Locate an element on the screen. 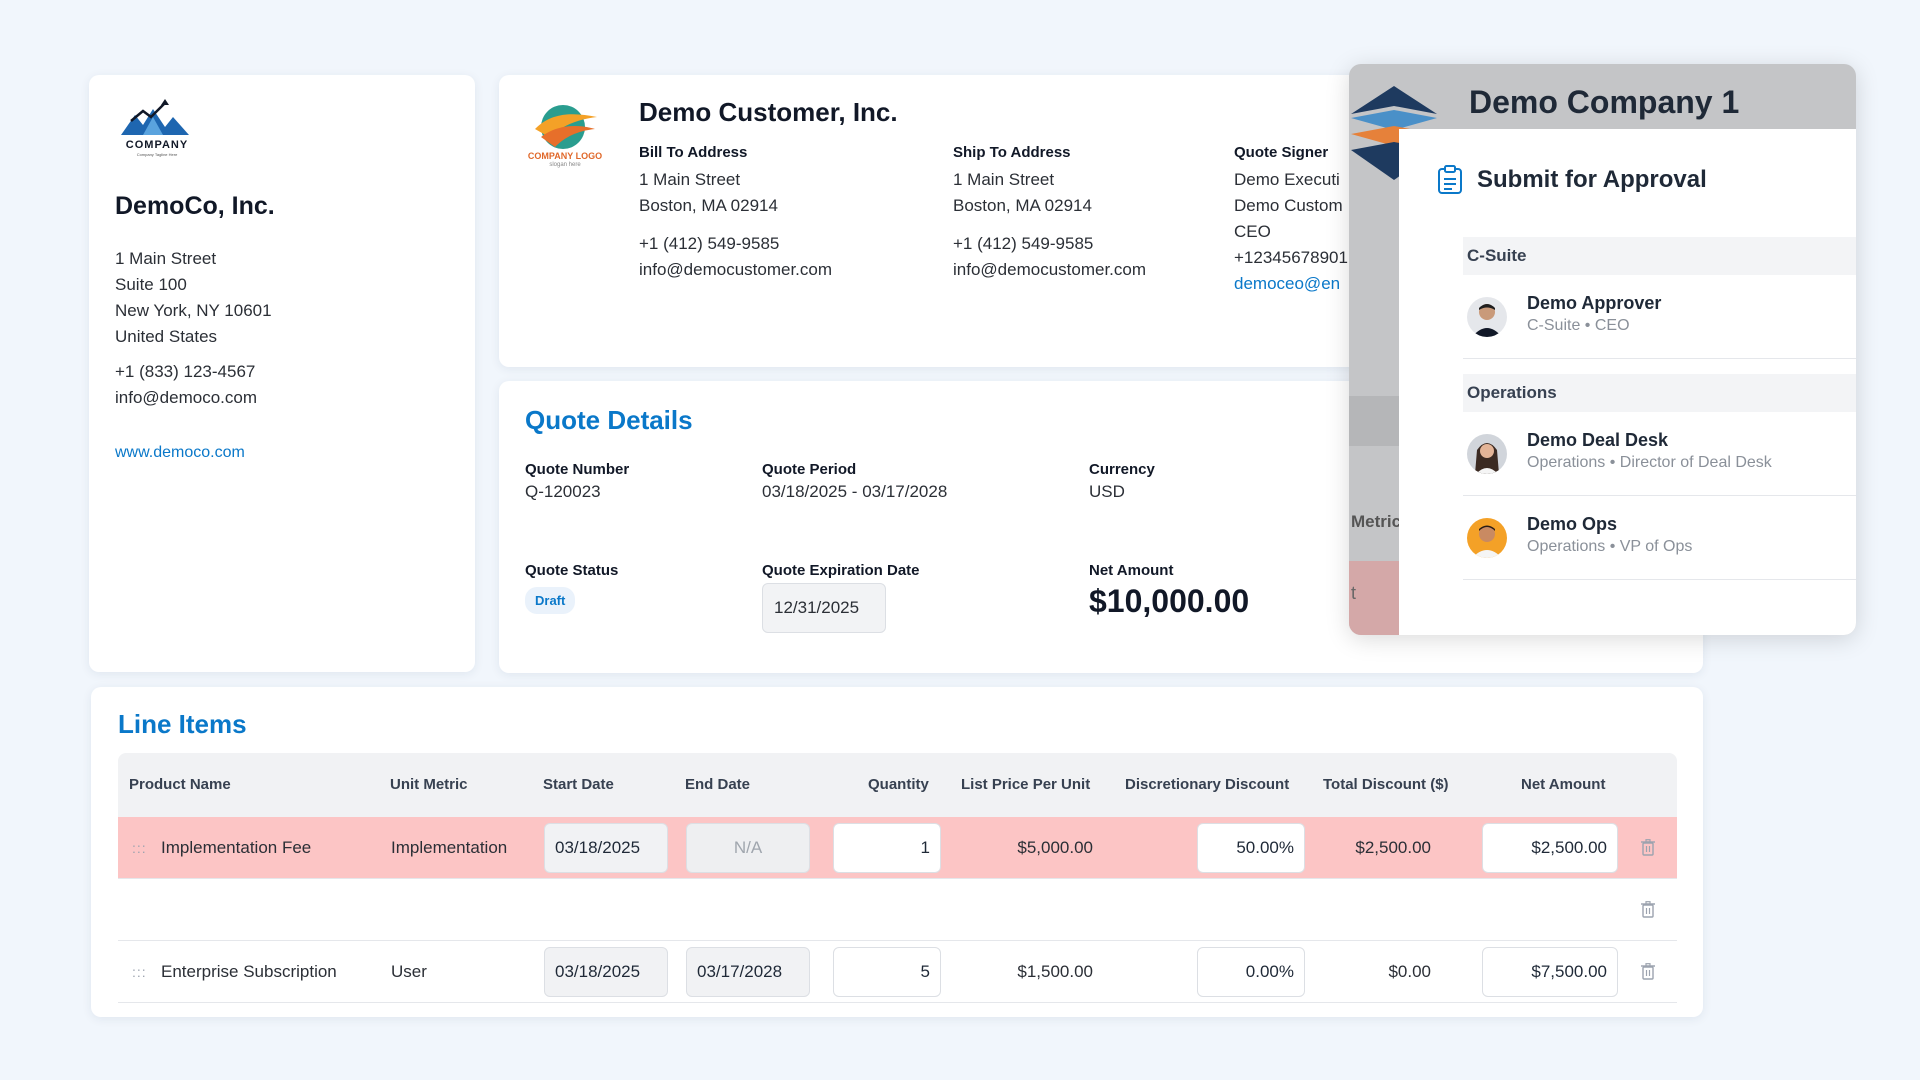 The width and height of the screenshot is (1920, 1080). customer-logo-sub: slogan here is located at coordinates (565, 165).